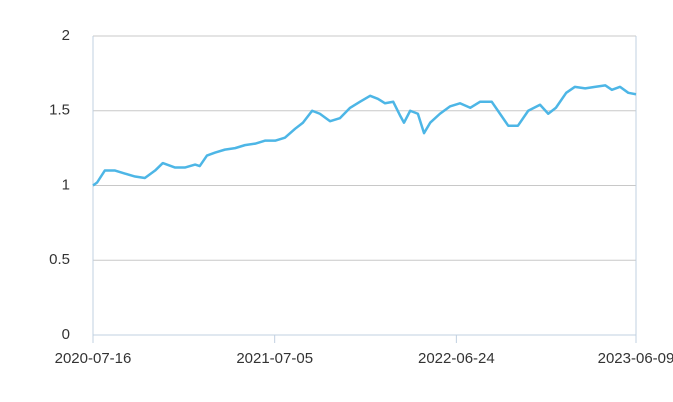 The image size is (673, 402). Describe the element at coordinates (635, 358) in the screenshot. I see `x-tick-label: 2023-06-09` at that location.